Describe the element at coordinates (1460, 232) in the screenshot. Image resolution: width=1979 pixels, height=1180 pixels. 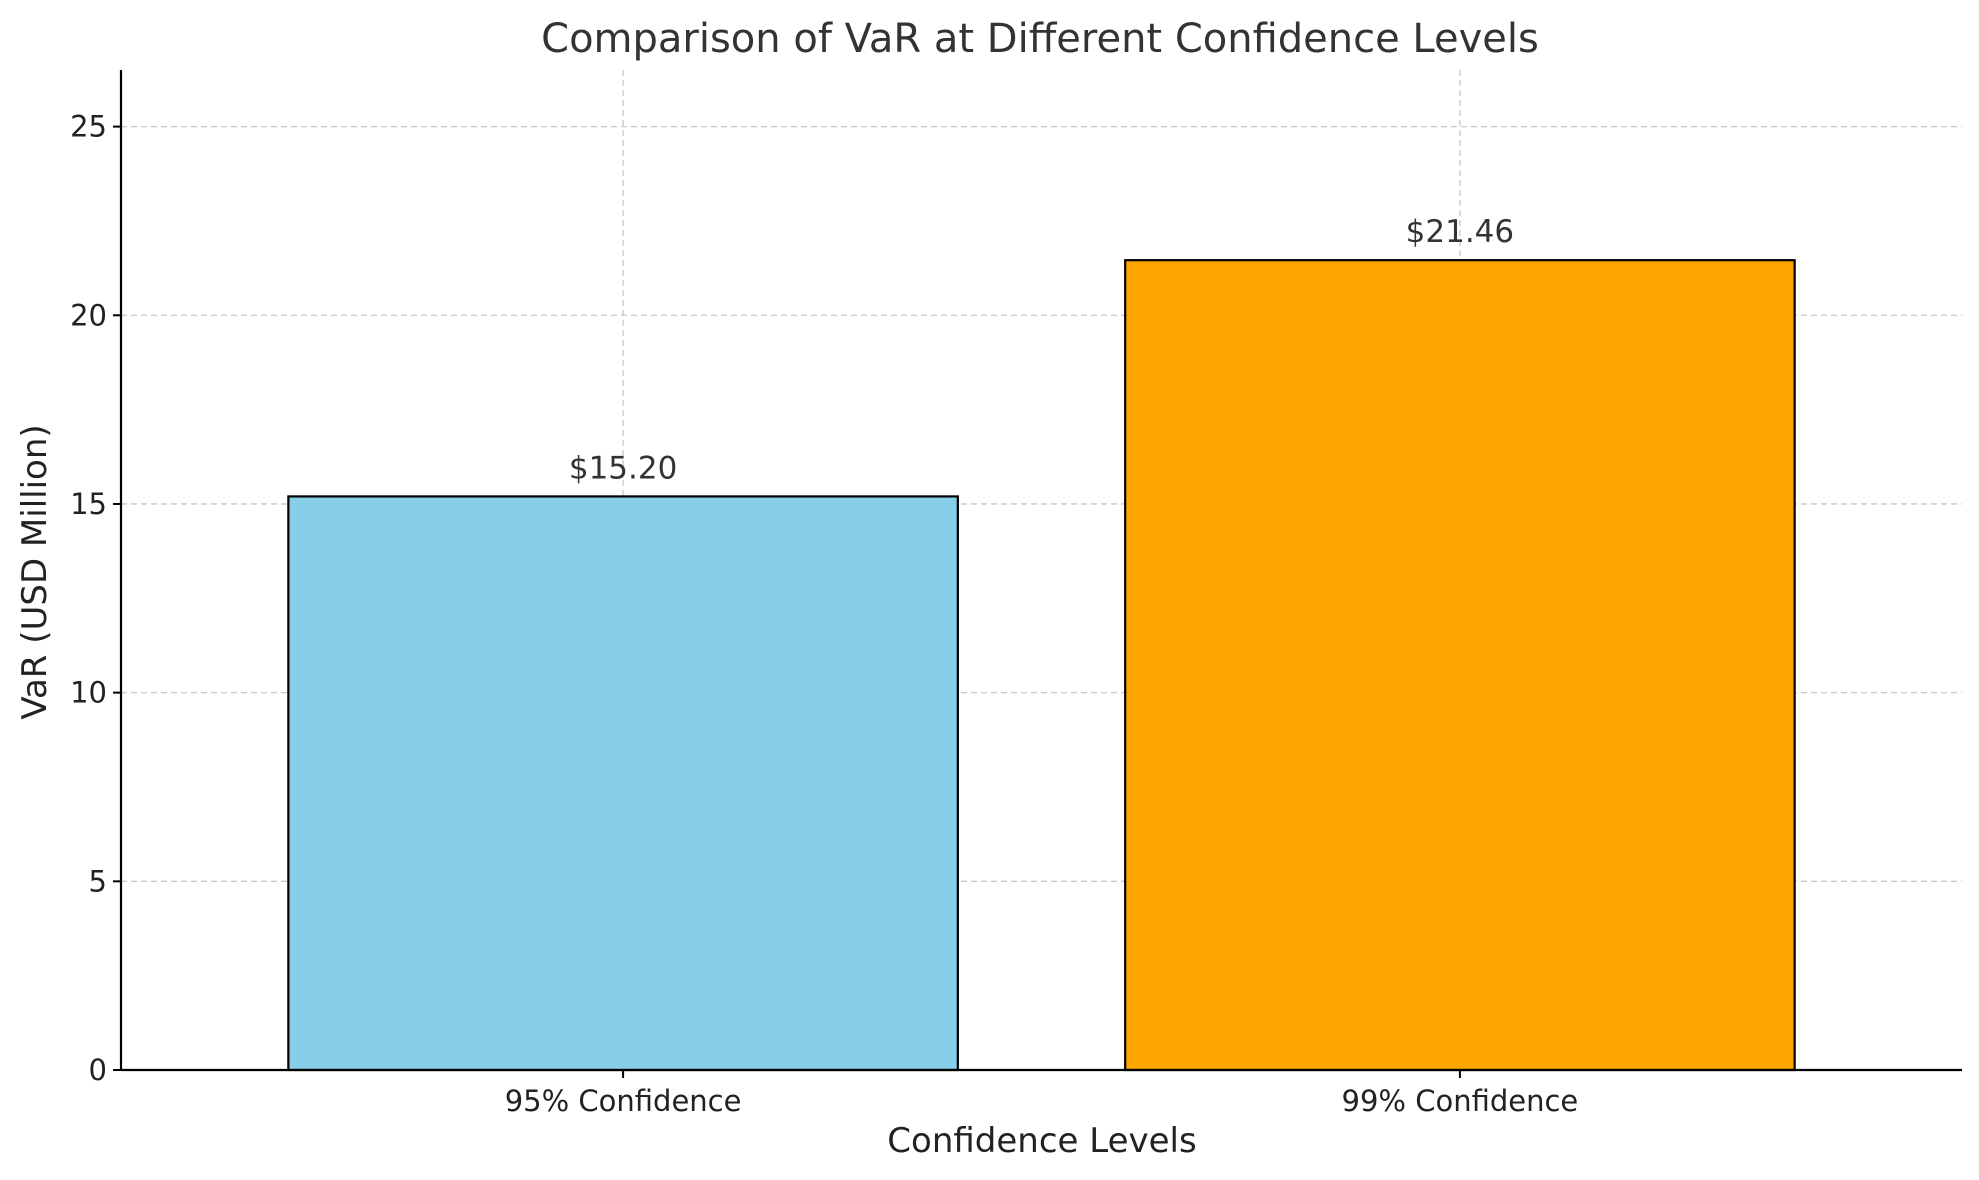
I see `bar-value-label: $21.46` at that location.